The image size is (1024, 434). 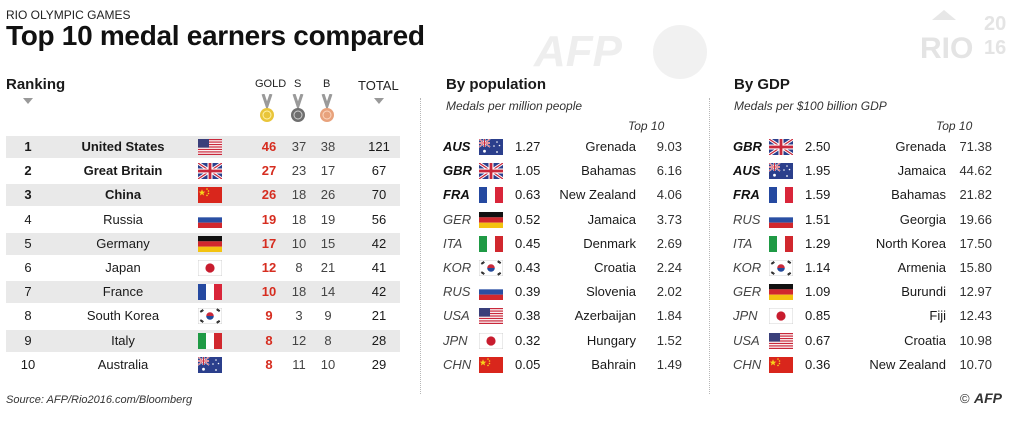 I want to click on ranking-heading: Ranking, so click(x=36, y=84).